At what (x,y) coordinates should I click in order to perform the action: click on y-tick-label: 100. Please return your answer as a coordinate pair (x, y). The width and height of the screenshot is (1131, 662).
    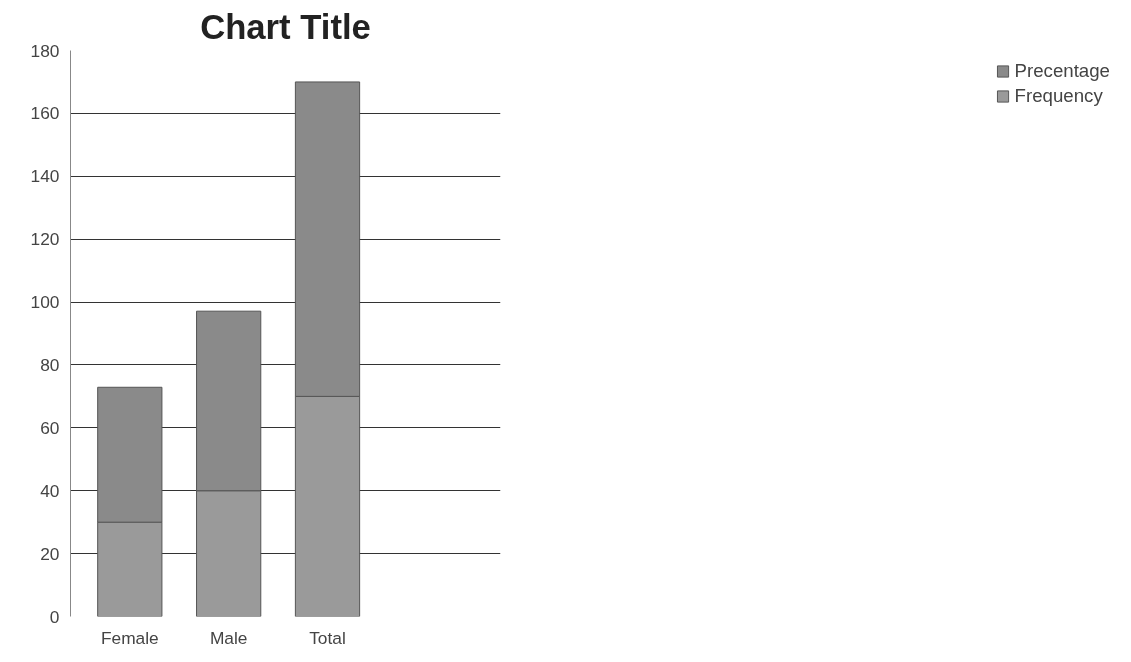
    Looking at the image, I should click on (45, 302).